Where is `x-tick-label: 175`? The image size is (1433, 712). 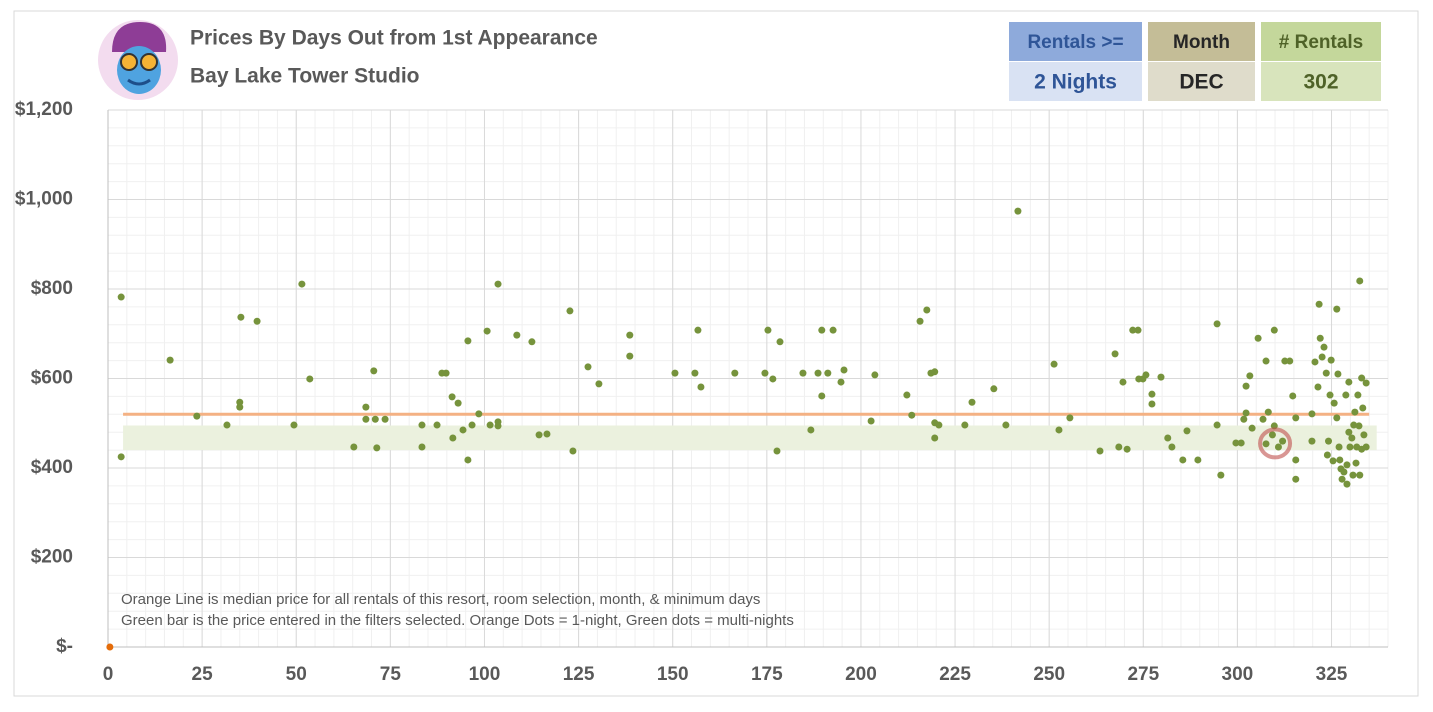
x-tick-label: 175 is located at coordinates (767, 674).